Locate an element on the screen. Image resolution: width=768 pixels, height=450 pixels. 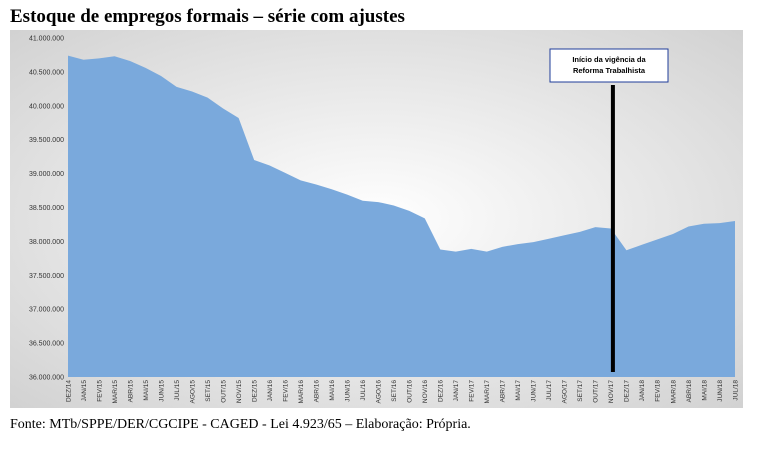
x-tick-label: FEV/16 is located at coordinates (285, 391).